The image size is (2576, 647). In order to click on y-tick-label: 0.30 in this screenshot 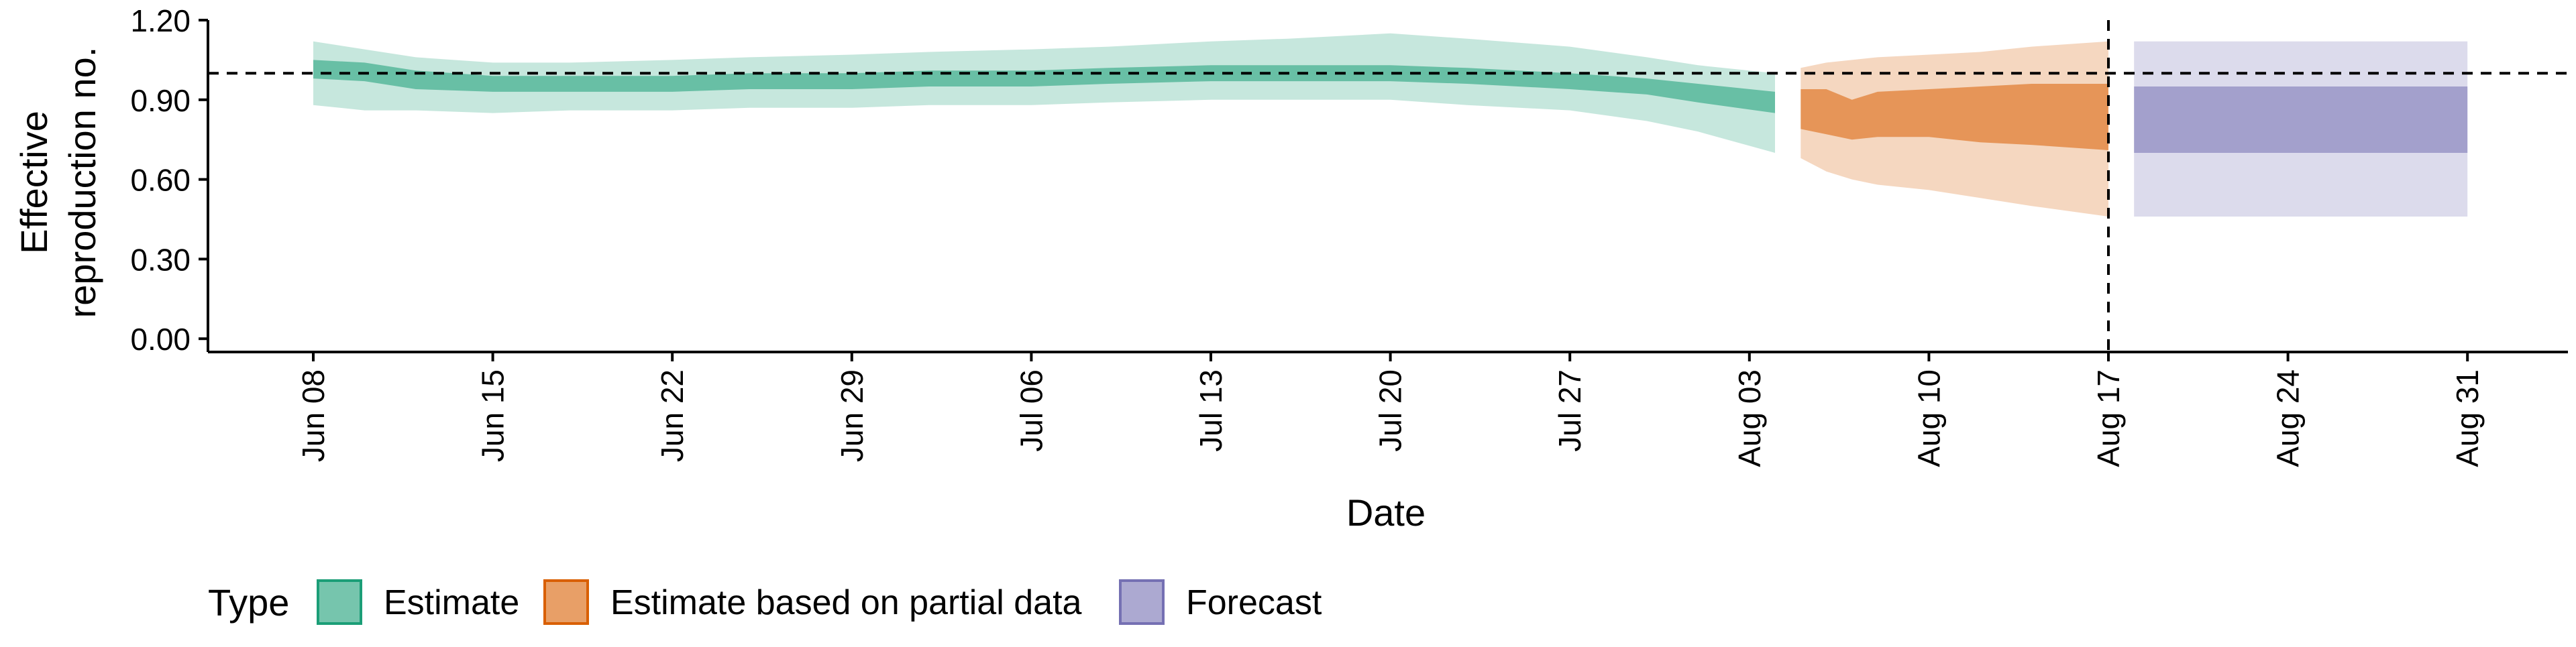, I will do `click(160, 259)`.